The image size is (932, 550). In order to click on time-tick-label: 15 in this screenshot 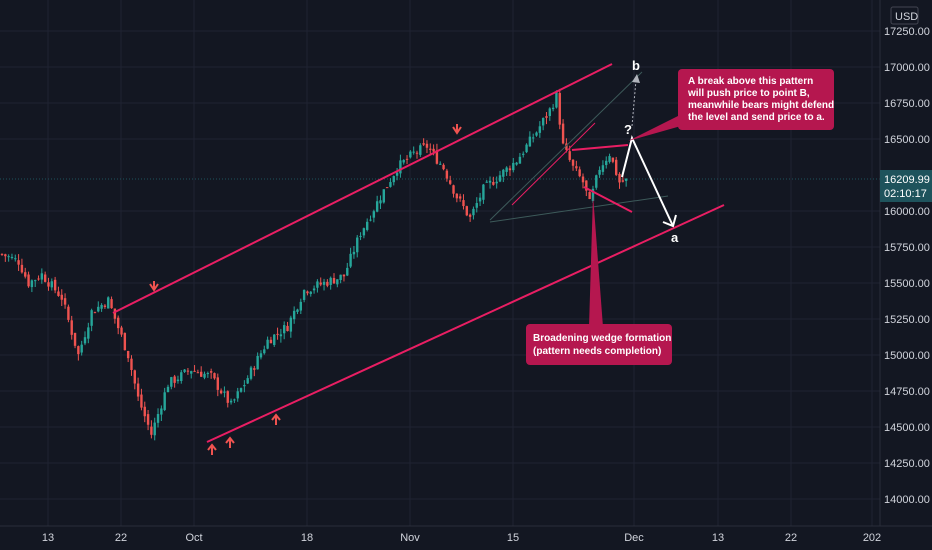, I will do `click(513, 538)`.